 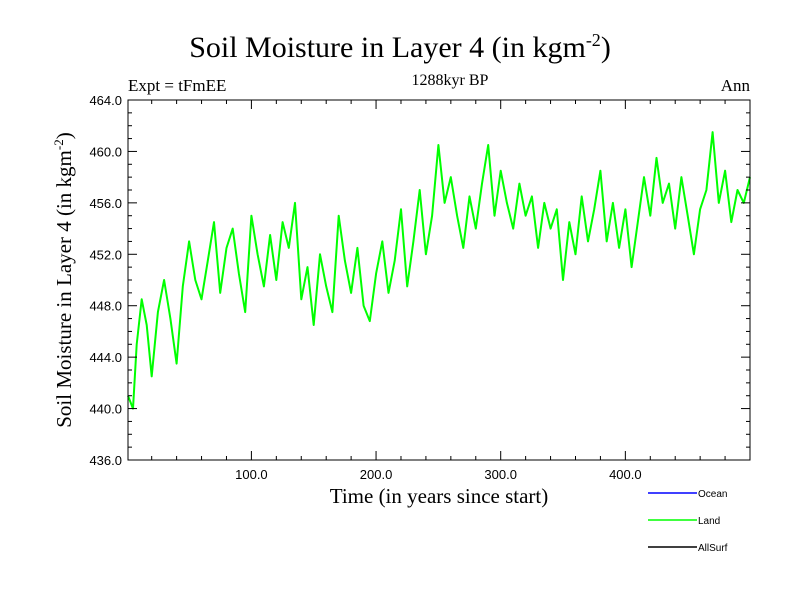 I want to click on x-tick-label: 200.0, so click(x=376, y=474).